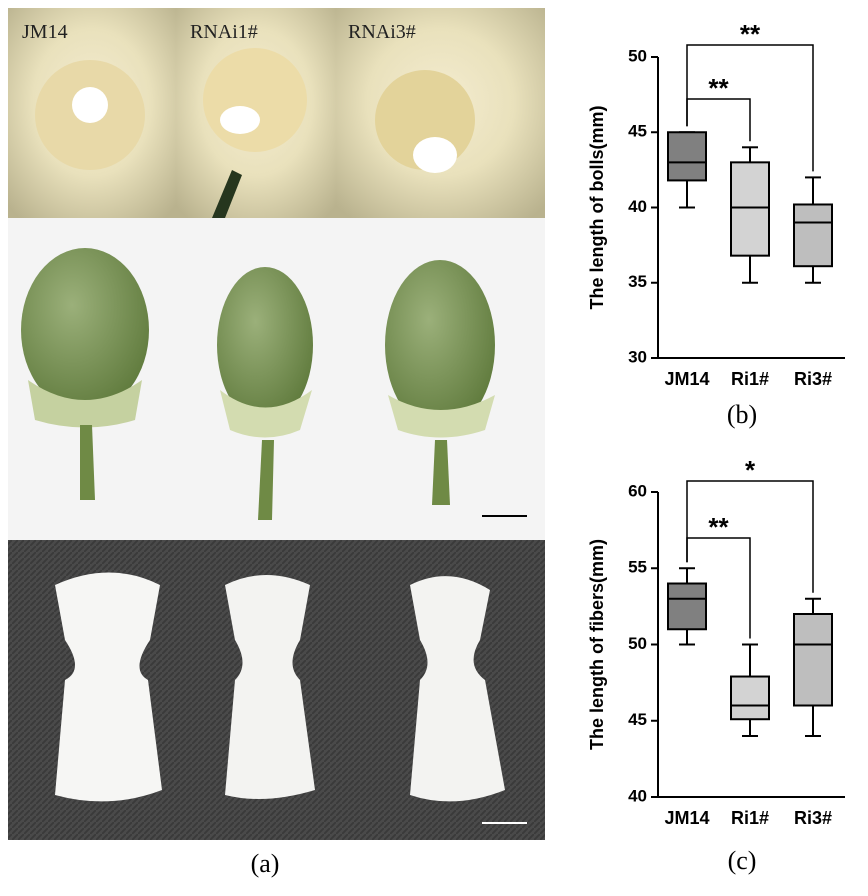 The image size is (868, 896). I want to click on significance-label: *, so click(750, 470).